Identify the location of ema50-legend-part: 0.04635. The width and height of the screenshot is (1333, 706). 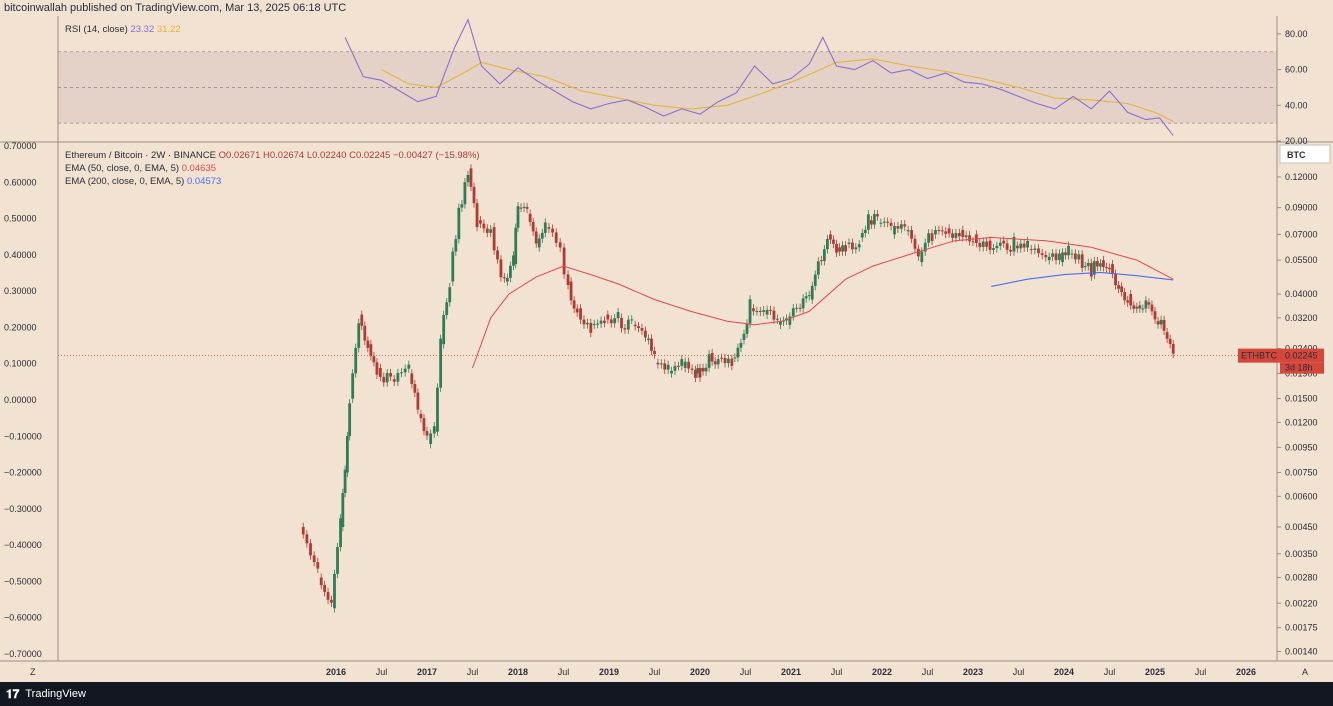
(199, 168).